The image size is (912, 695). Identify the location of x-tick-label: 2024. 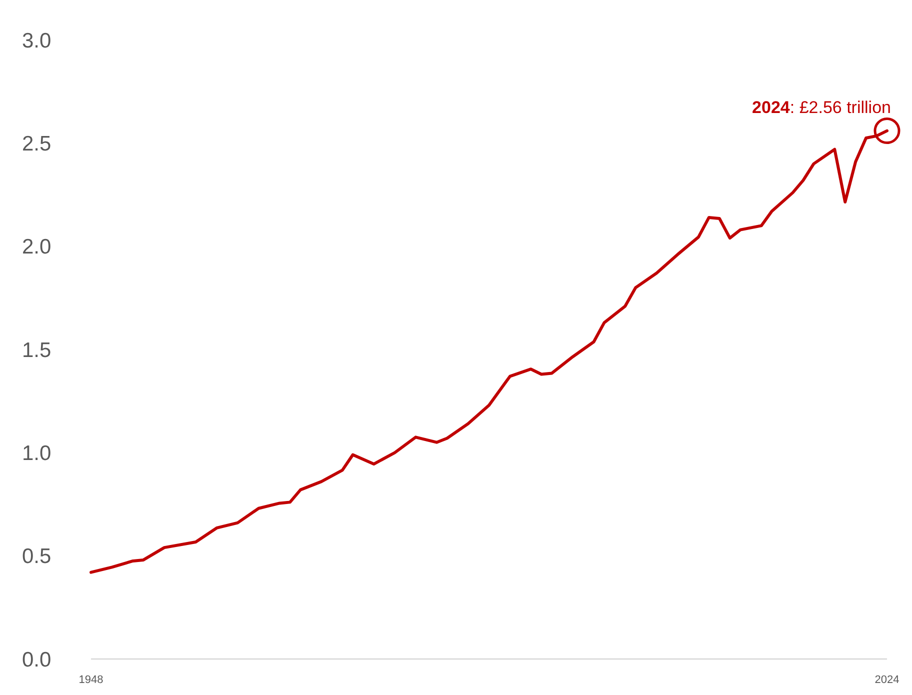
(887, 680).